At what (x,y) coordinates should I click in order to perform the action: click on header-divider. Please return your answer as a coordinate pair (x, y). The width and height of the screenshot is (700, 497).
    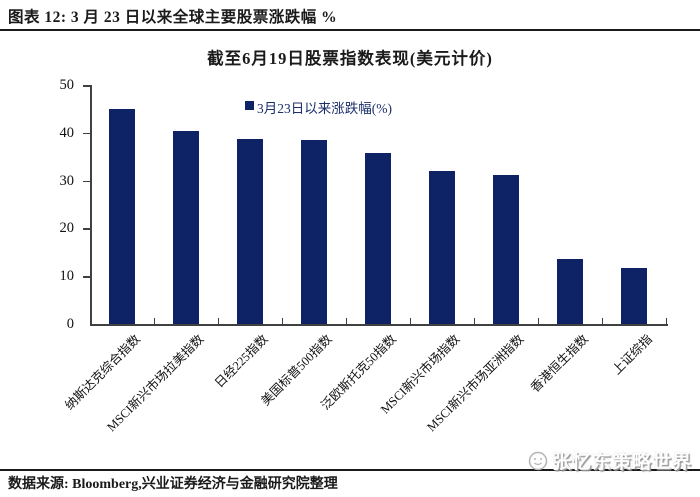
    Looking at the image, I should click on (350, 30).